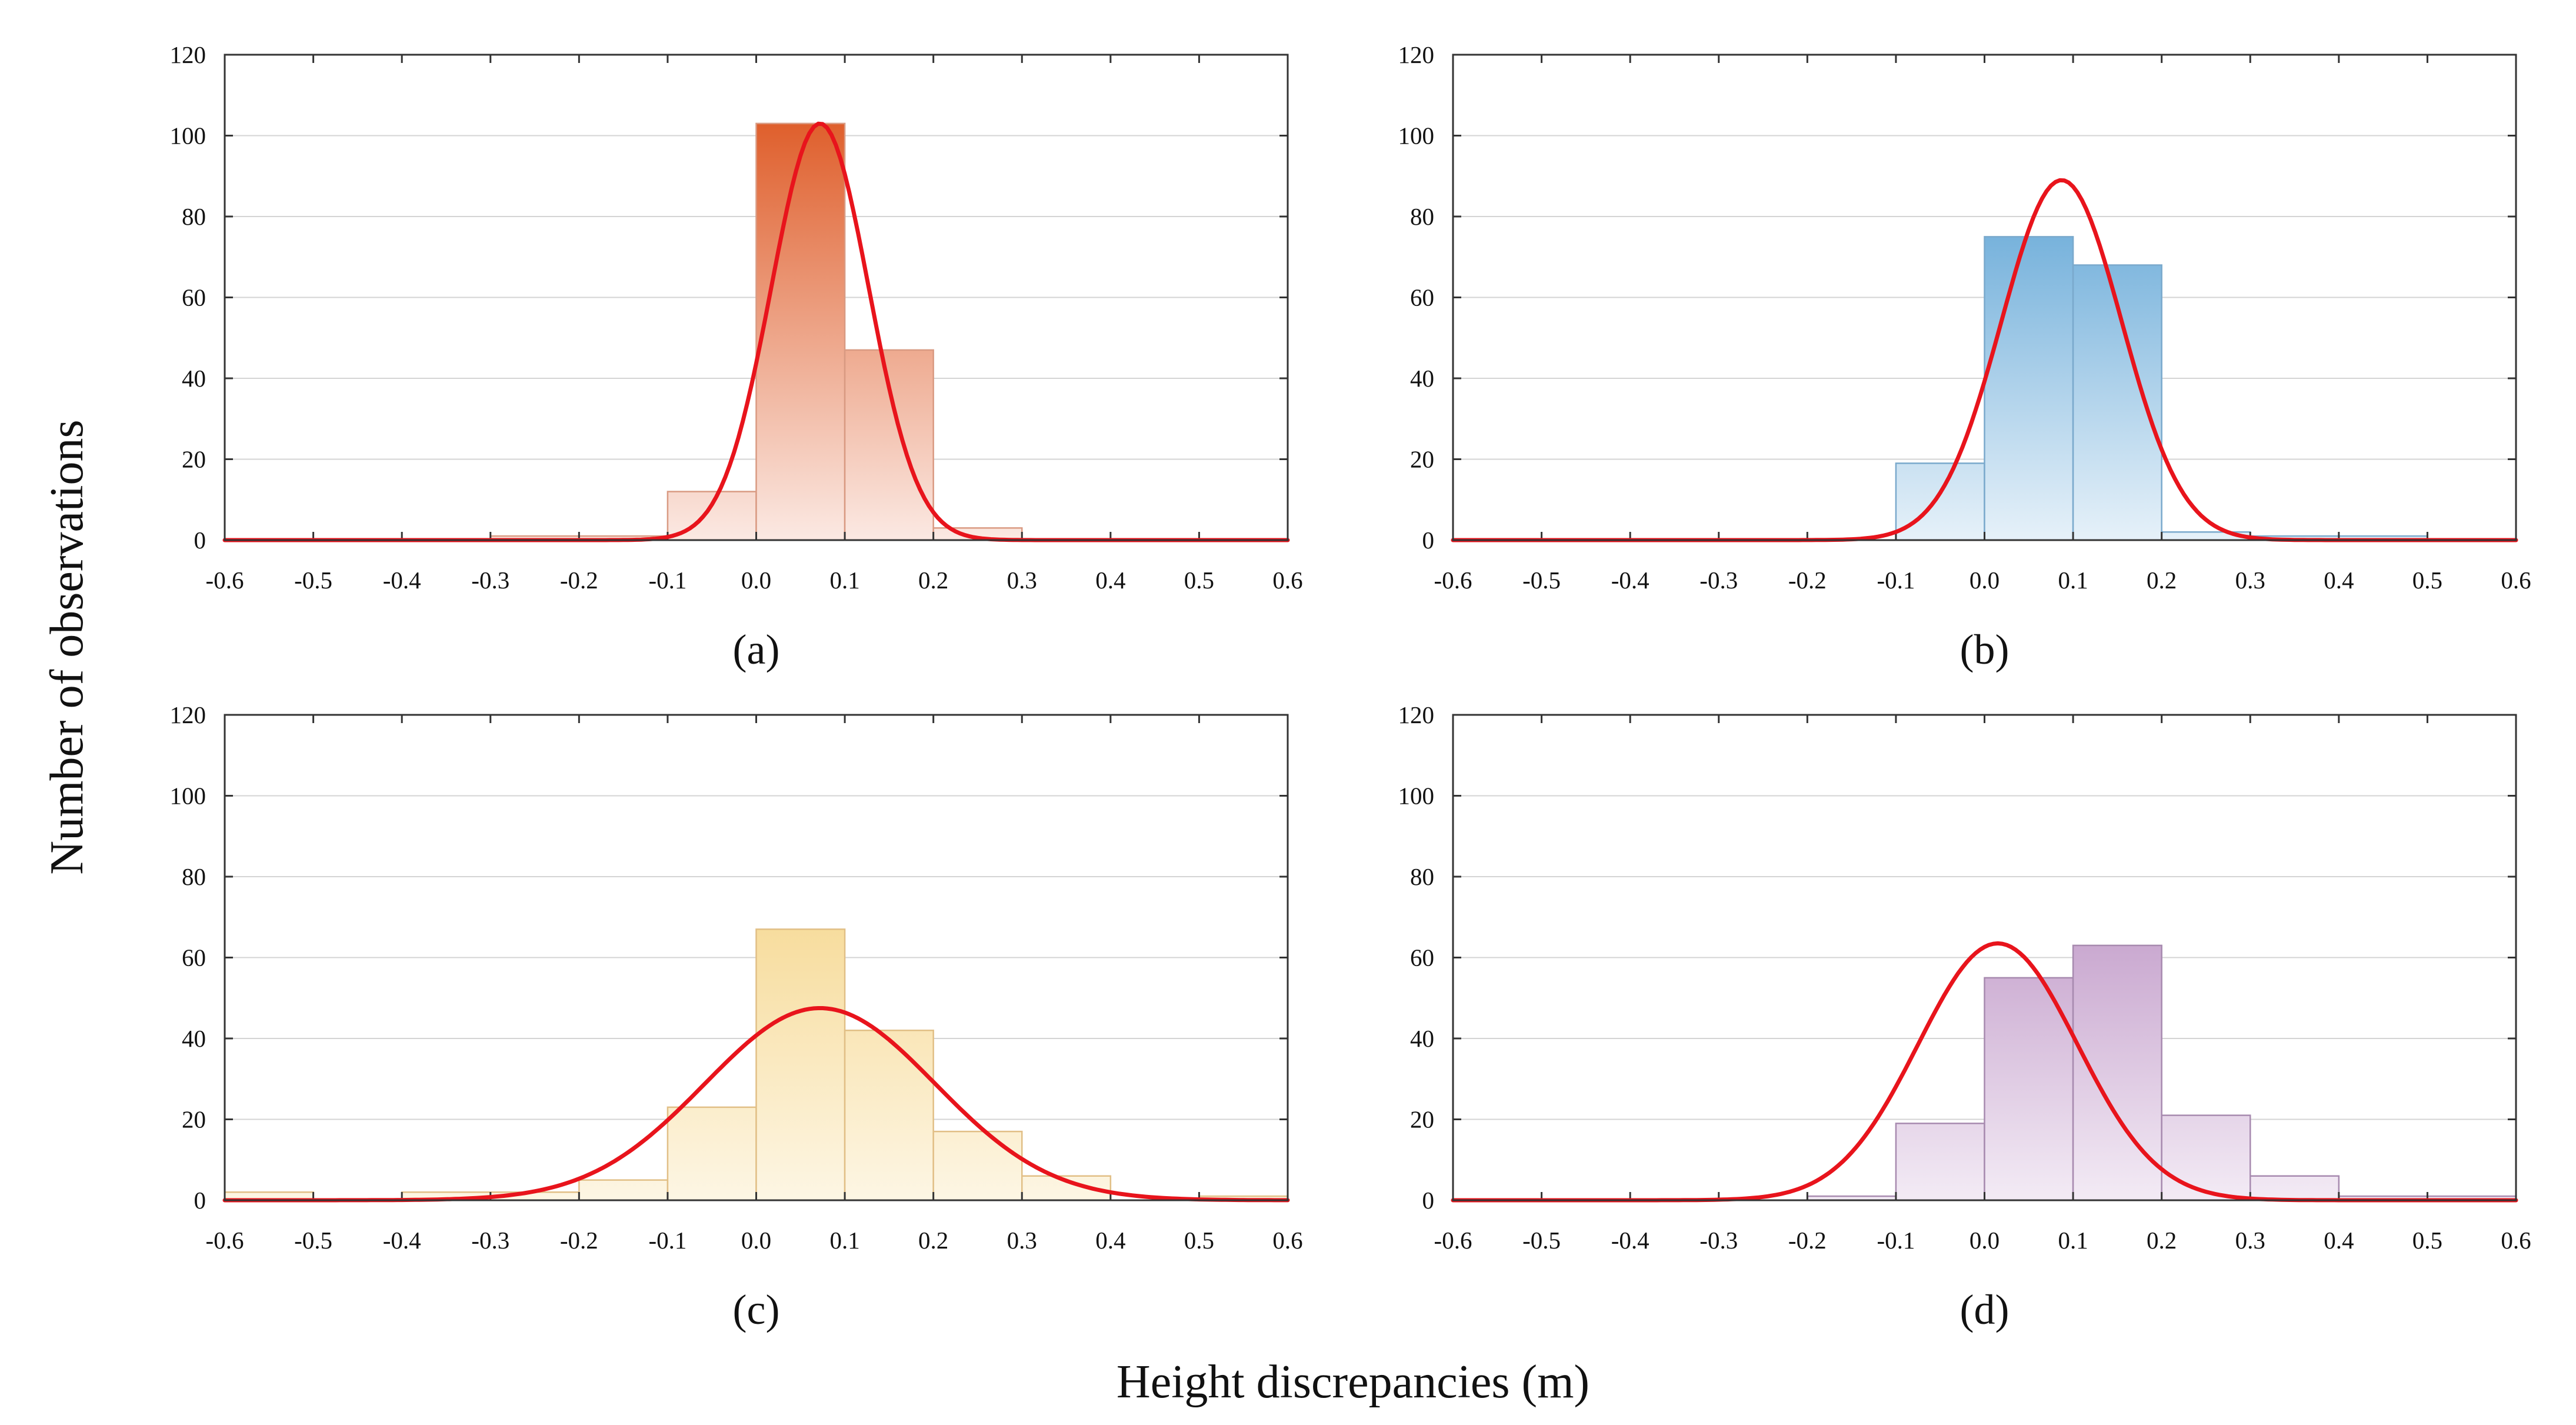  What do you see at coordinates (757, 649) in the screenshot?
I see `panel-label: (a)` at bounding box center [757, 649].